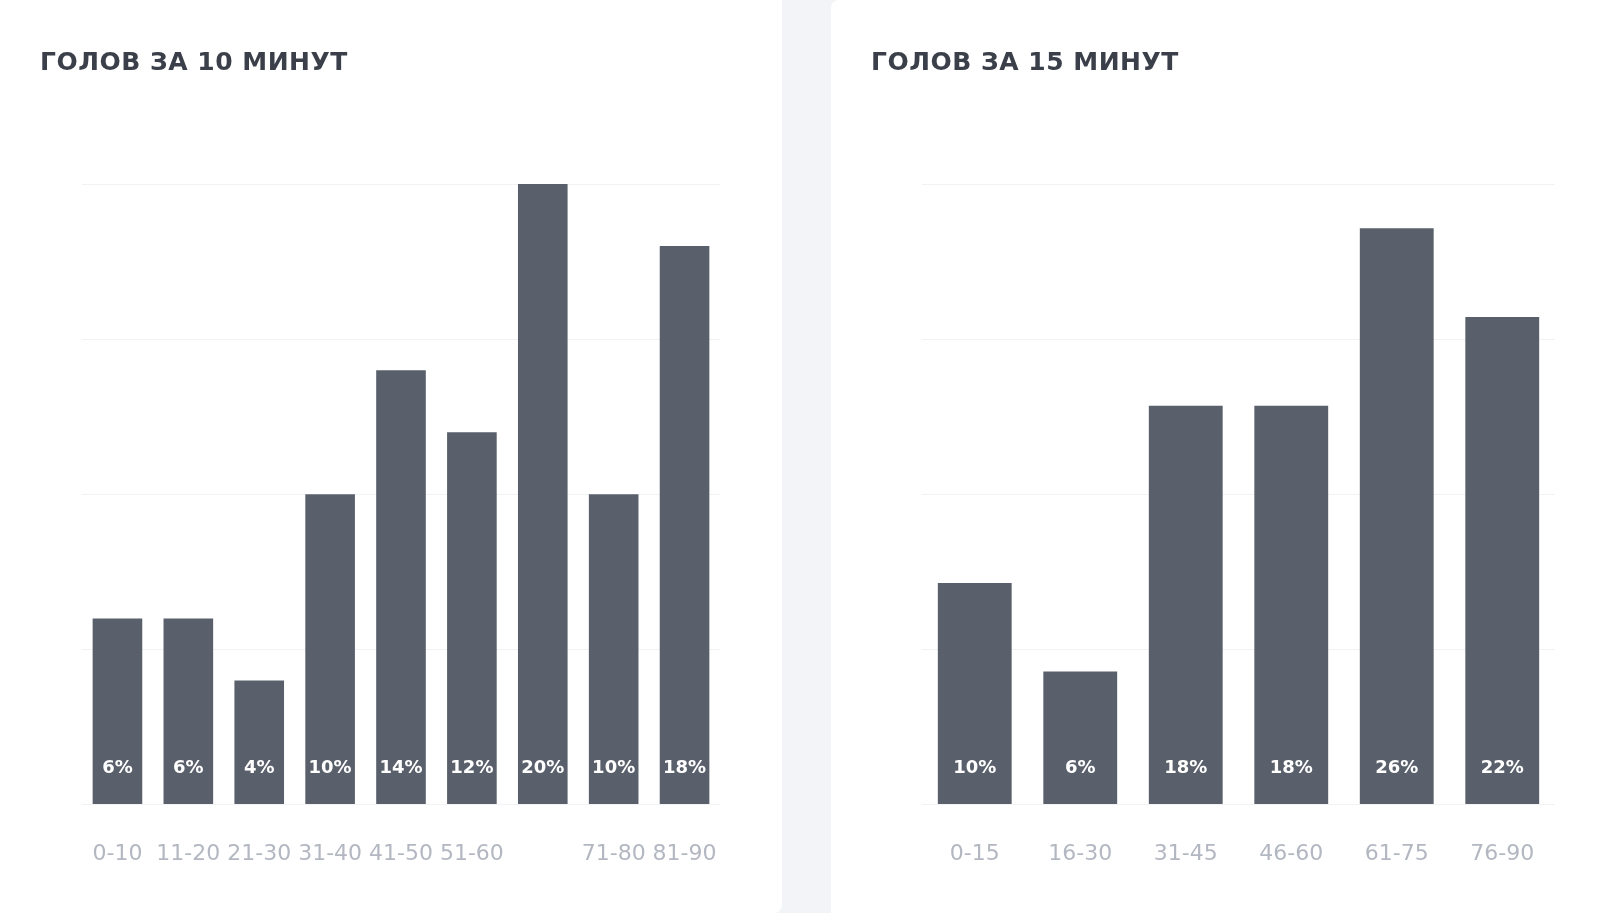 The image size is (1600, 913). I want to click on x-tick-label: 0-15, so click(974, 852).